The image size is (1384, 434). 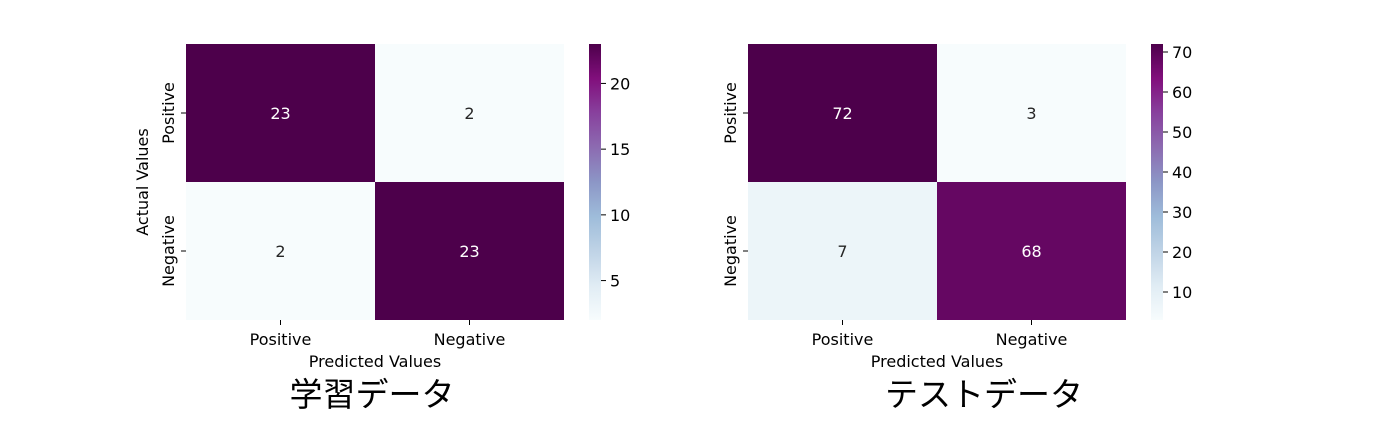 I want to click on cell-value-label: 68, so click(x=1031, y=251).